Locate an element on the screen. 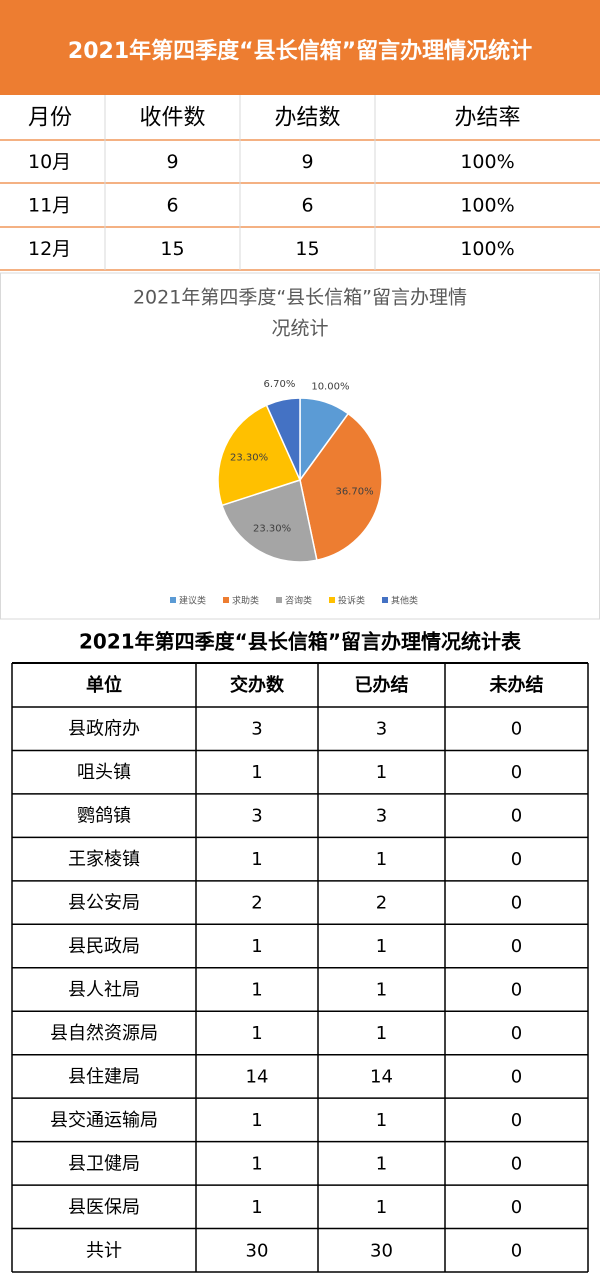 The width and height of the screenshot is (600, 1279). header-cell: 交办数 is located at coordinates (257, 685).